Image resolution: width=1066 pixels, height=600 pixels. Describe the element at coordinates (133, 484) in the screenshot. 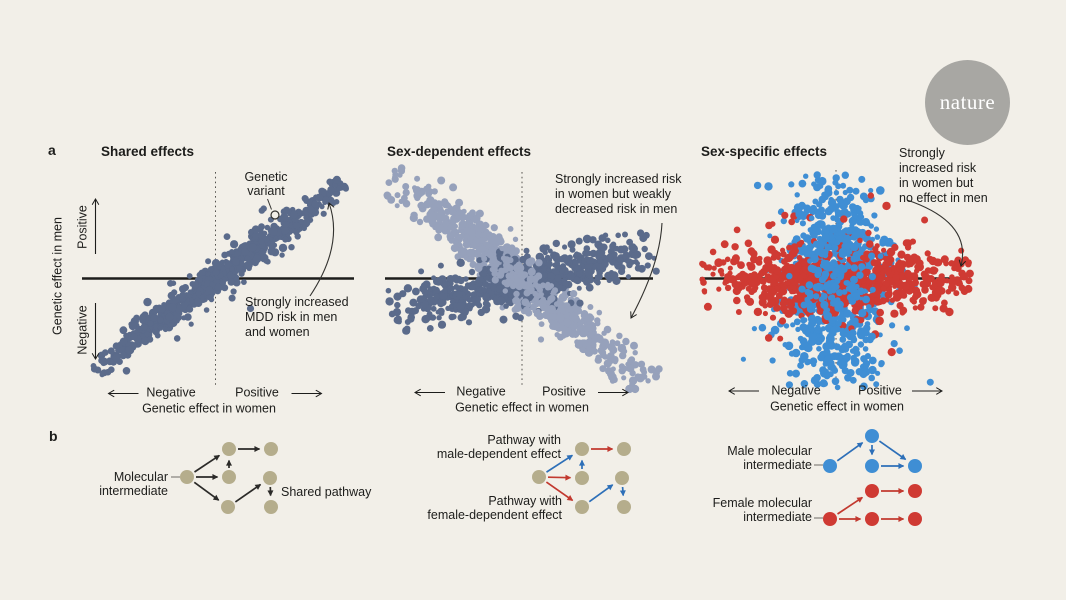

I see `molecular-intermediate-label: Molecular intermediate` at that location.